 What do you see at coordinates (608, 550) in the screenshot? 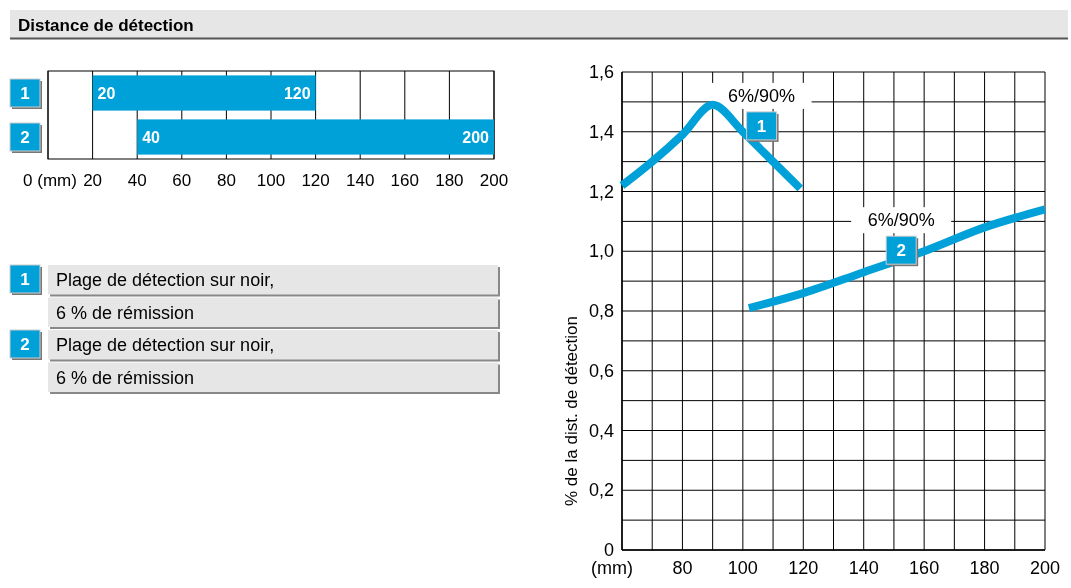
I see `y-tick-label: 0` at bounding box center [608, 550].